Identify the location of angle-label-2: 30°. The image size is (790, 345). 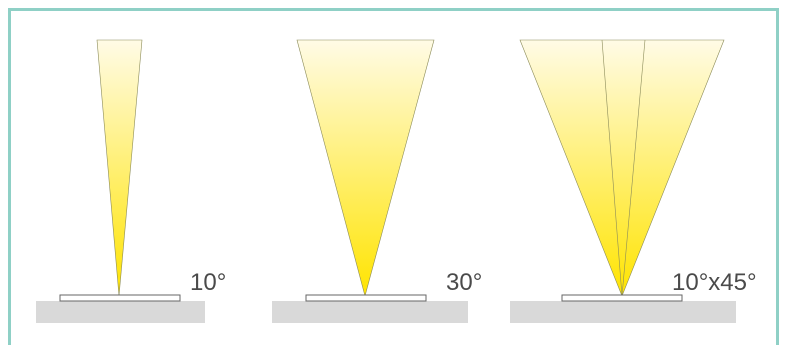
(464, 282).